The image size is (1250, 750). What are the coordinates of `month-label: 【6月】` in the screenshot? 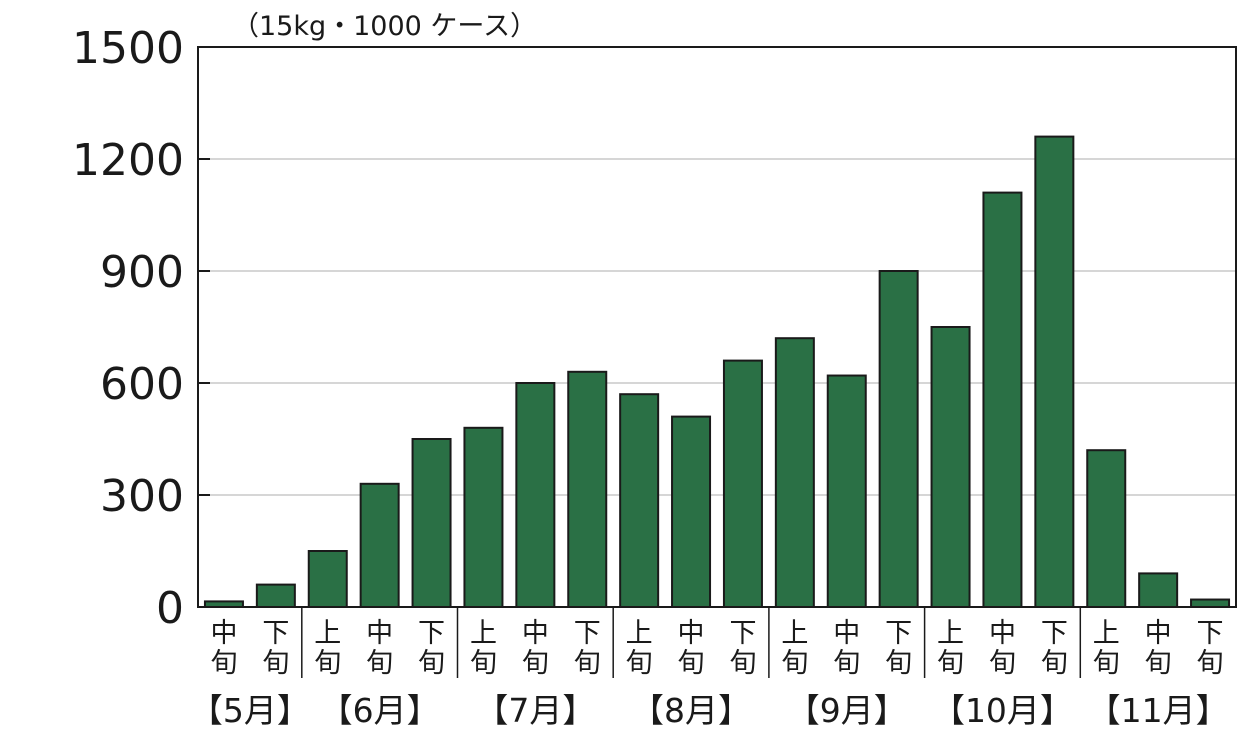 It's located at (380, 710).